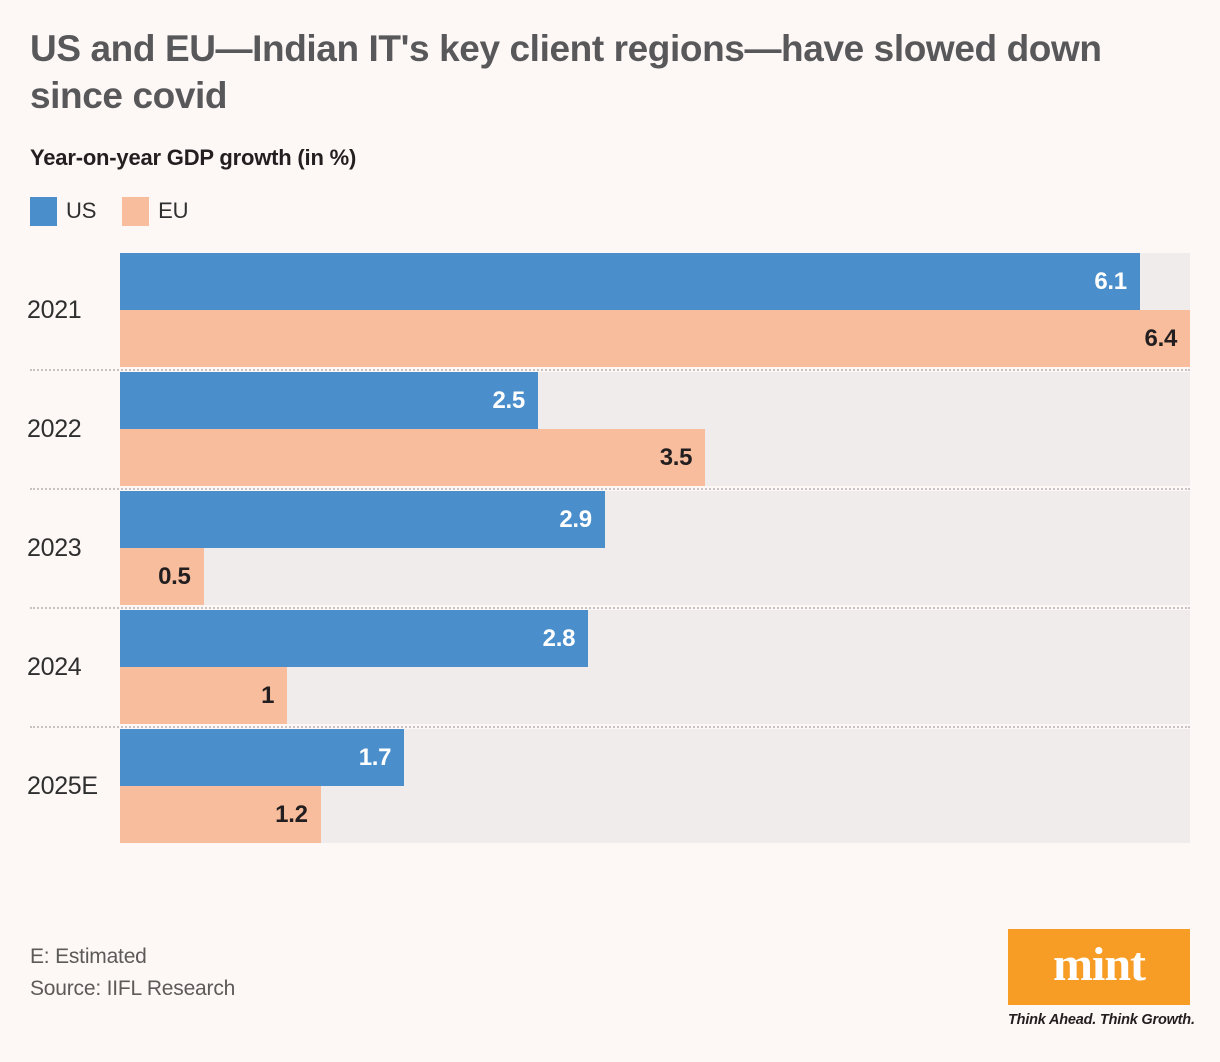 The height and width of the screenshot is (1062, 1220). What do you see at coordinates (655, 639) in the screenshot?
I see `bar-track-us-2024: 2.8` at bounding box center [655, 639].